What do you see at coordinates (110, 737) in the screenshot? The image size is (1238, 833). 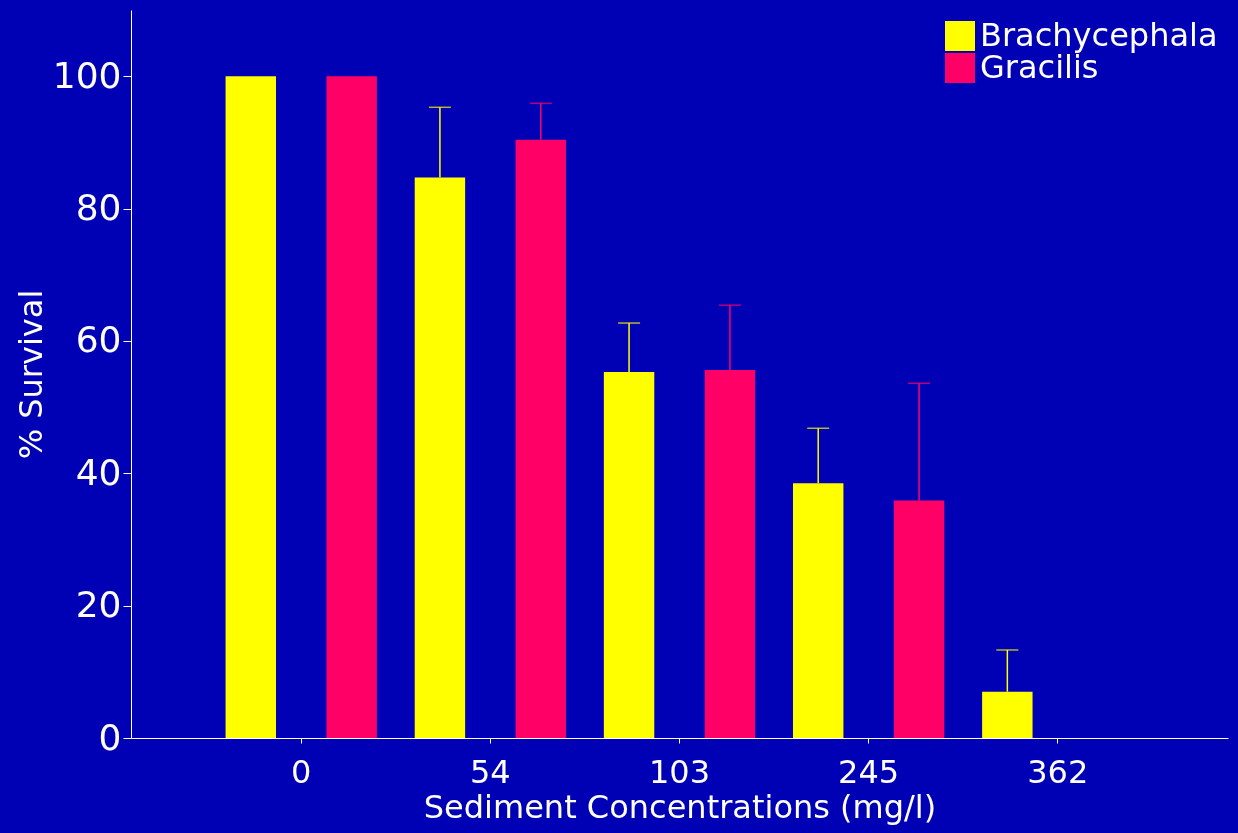 I see `y-tick-label: 0` at bounding box center [110, 737].